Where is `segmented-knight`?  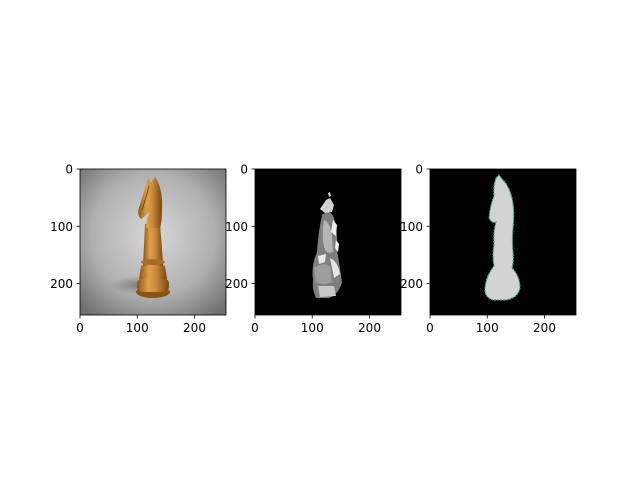
segmented-knight is located at coordinates (327, 245).